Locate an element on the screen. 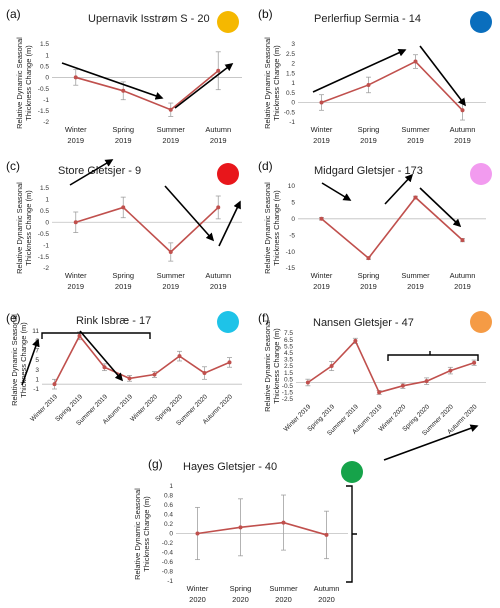 This screenshot has width=500, height=608. y-tick-label: -5 is located at coordinates (292, 235).